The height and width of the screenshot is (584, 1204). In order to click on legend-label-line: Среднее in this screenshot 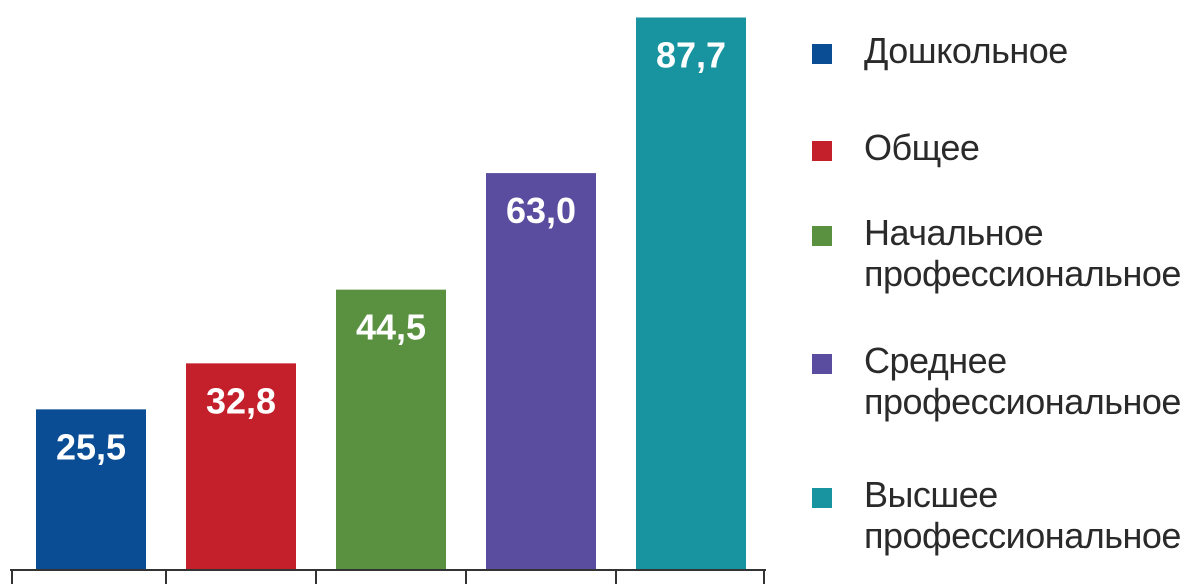, I will do `click(935, 360)`.